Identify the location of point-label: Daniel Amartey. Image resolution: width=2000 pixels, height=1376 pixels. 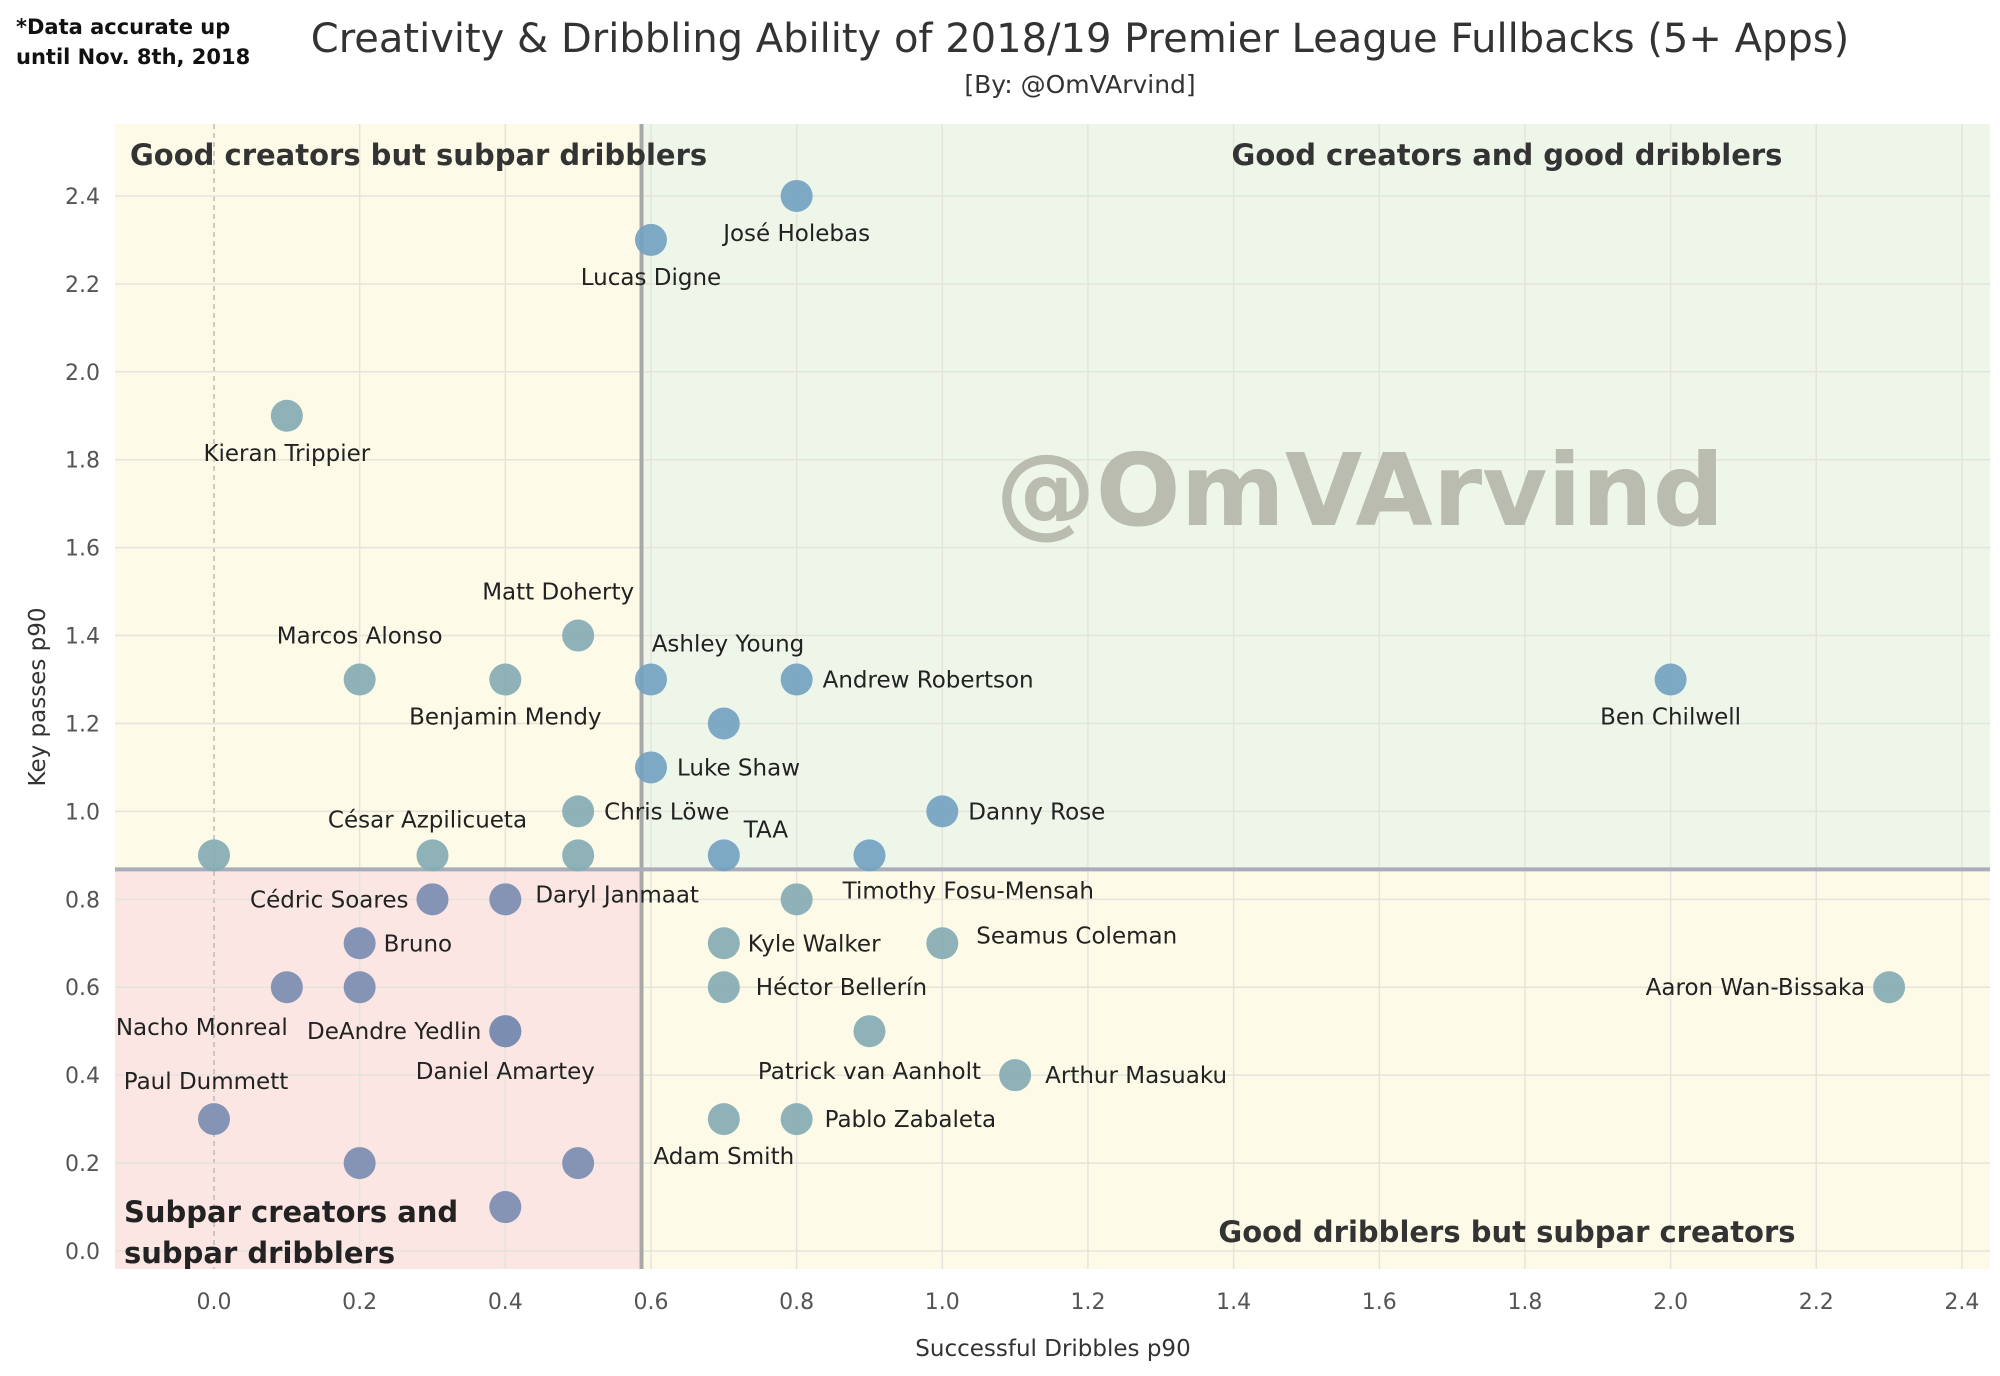
(505, 1072).